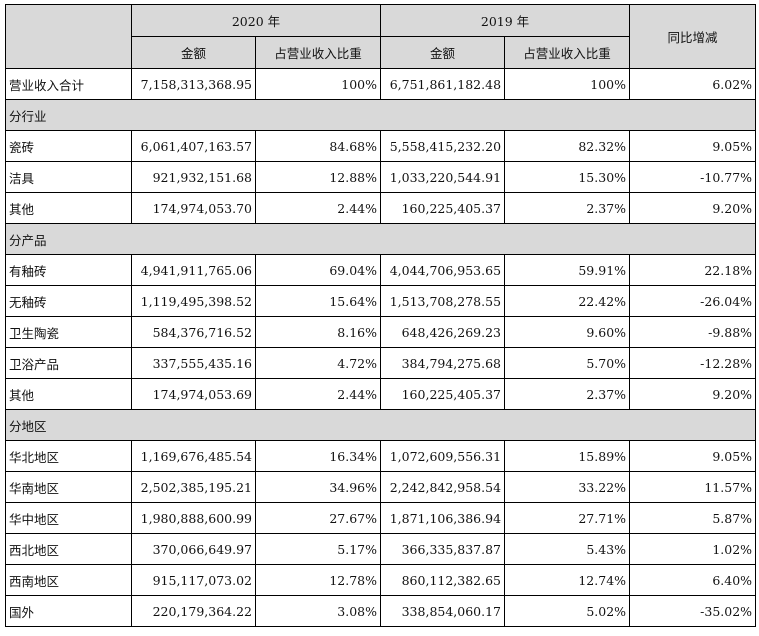 The width and height of the screenshot is (759, 636). Describe the element at coordinates (443, 456) in the screenshot. I see `amount-2019-cell: 1,072,609,556.31` at that location.